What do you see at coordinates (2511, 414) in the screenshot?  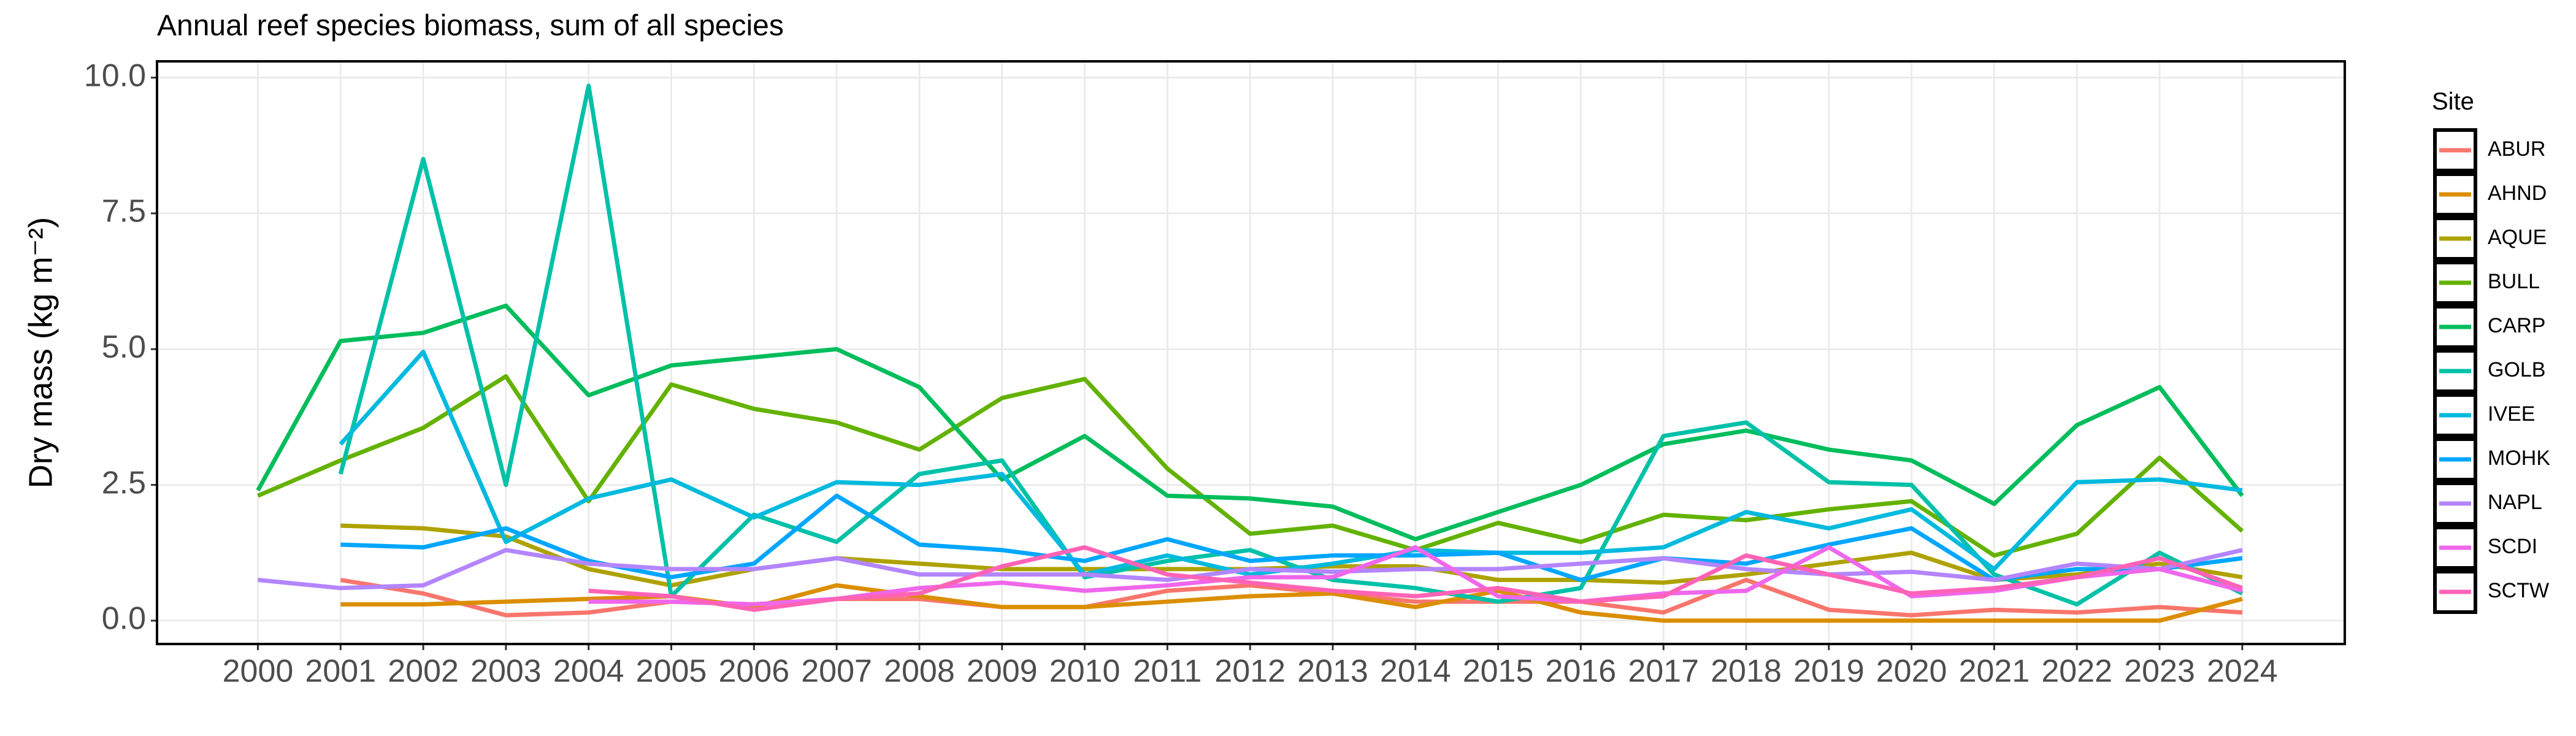 I see `legend-label: IVEE` at bounding box center [2511, 414].